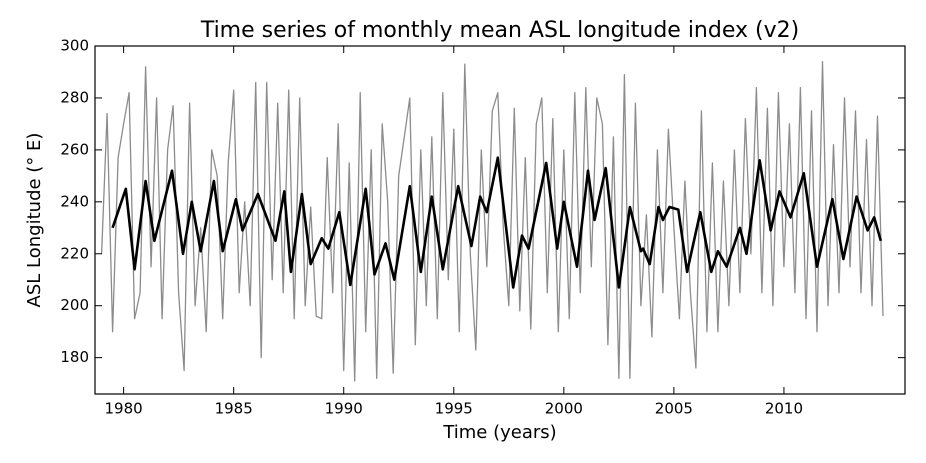 The width and height of the screenshot is (926, 463). I want to click on y-tick-label: 220, so click(74, 253).